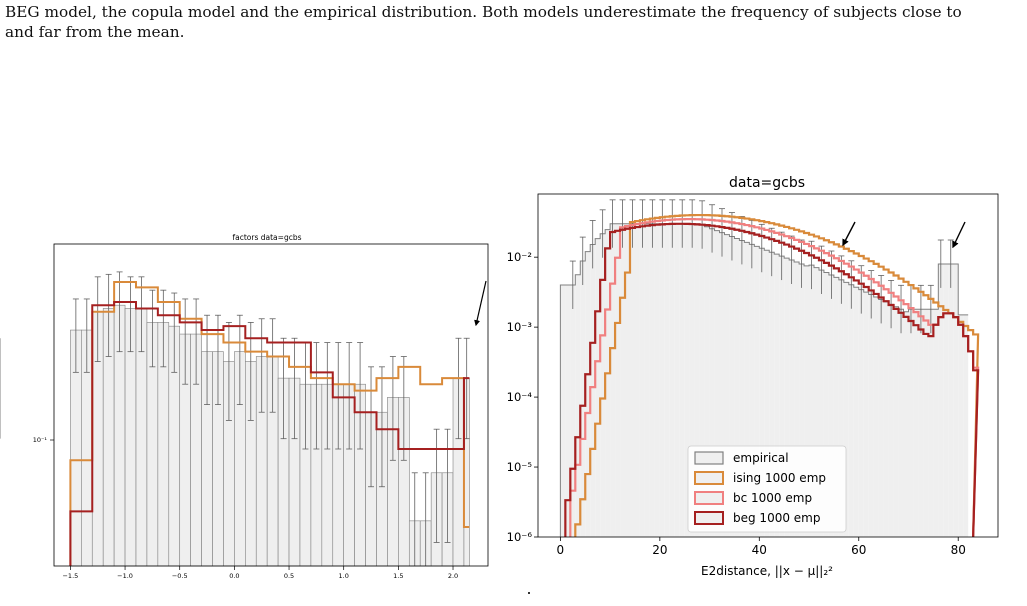  Describe the element at coordinates (520, 467) in the screenshot. I see `right-y-tick-label: 10⁻⁵` at that location.